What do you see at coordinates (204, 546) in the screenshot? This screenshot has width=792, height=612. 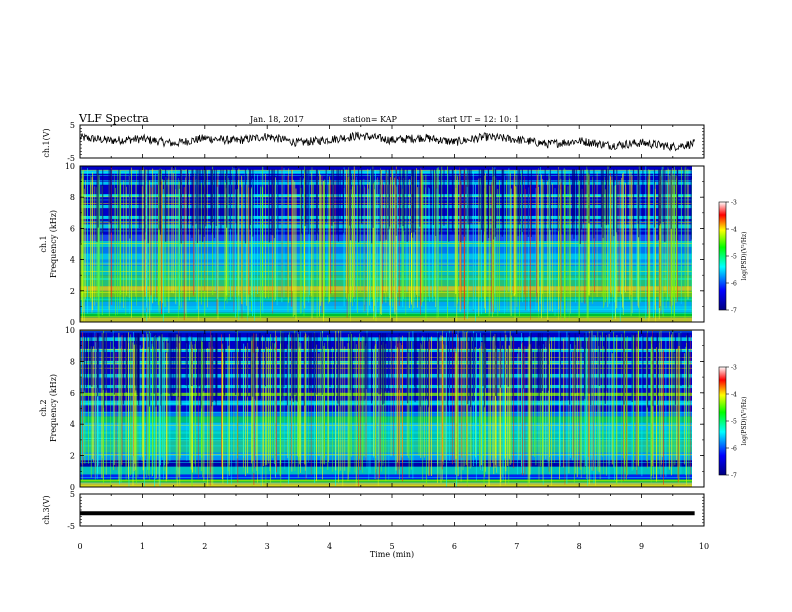 I see `x-tick-label: 2` at bounding box center [204, 546].